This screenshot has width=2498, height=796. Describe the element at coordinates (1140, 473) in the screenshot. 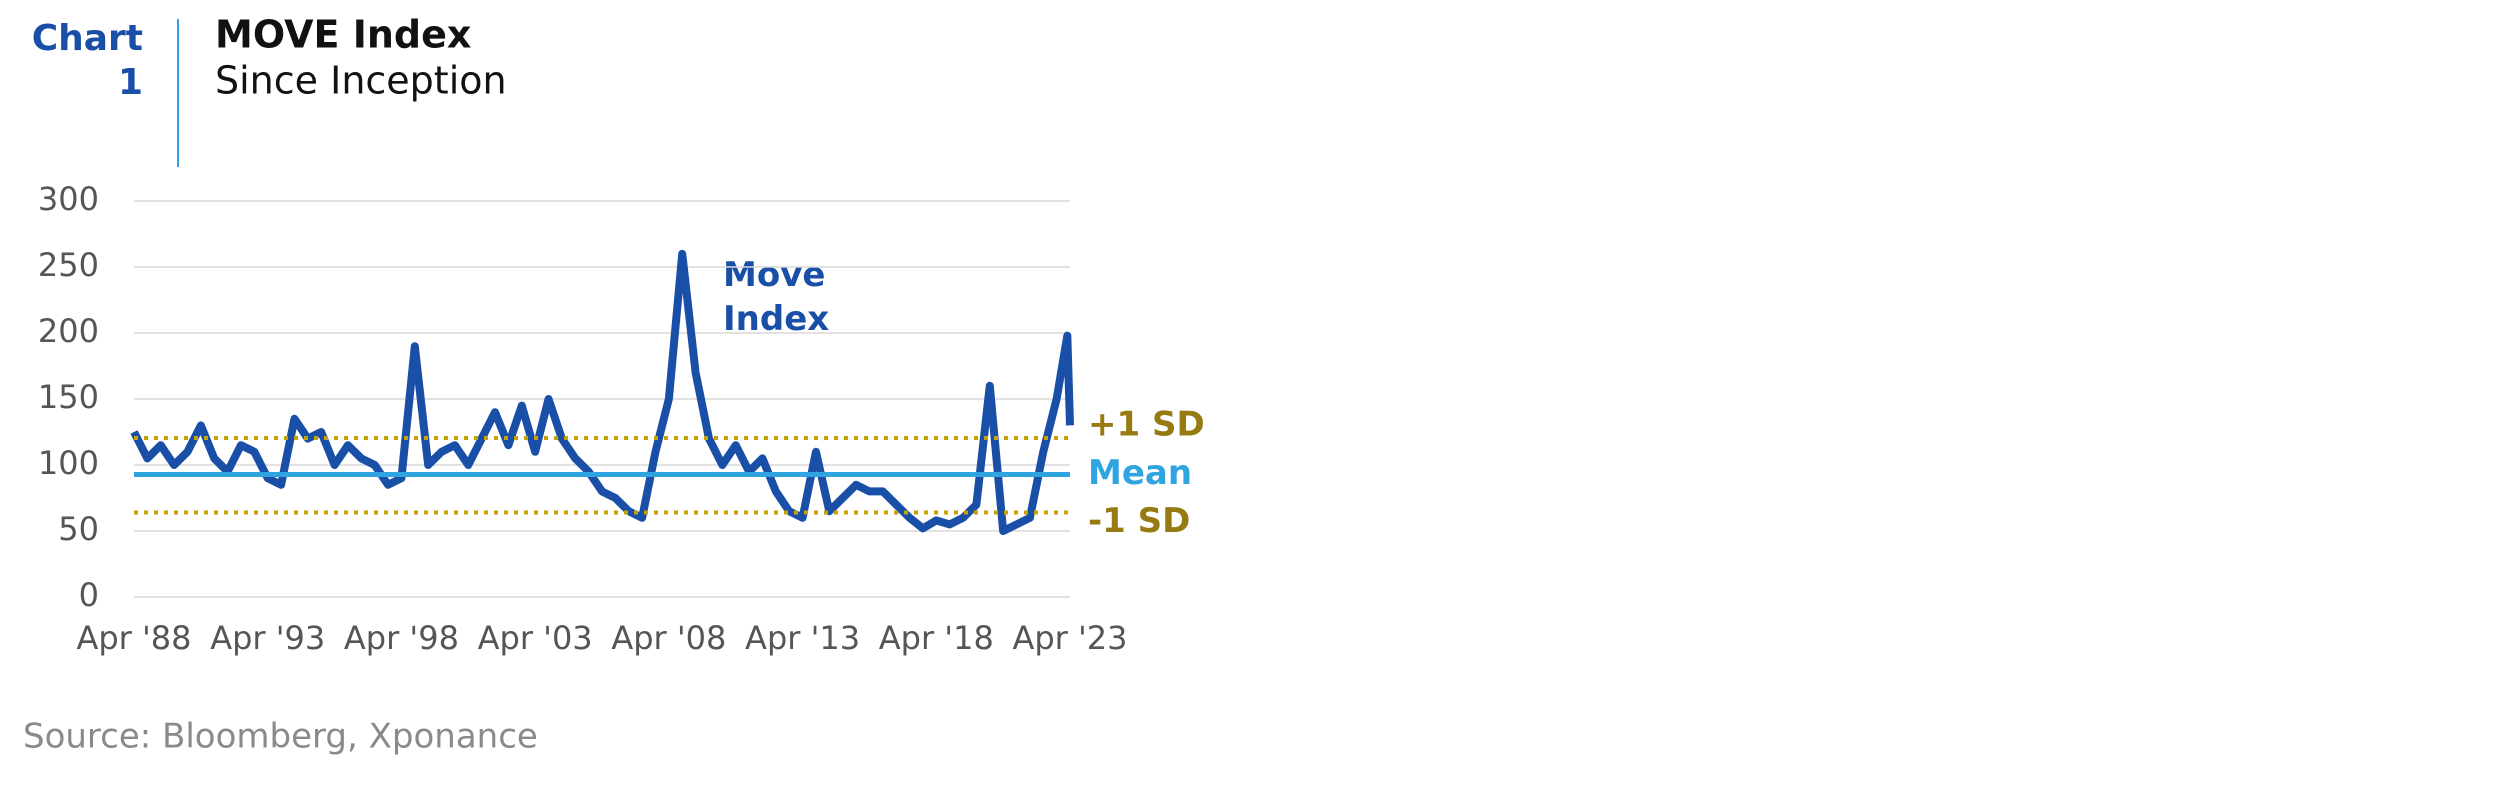

I see `reference-label: Mean` at that location.